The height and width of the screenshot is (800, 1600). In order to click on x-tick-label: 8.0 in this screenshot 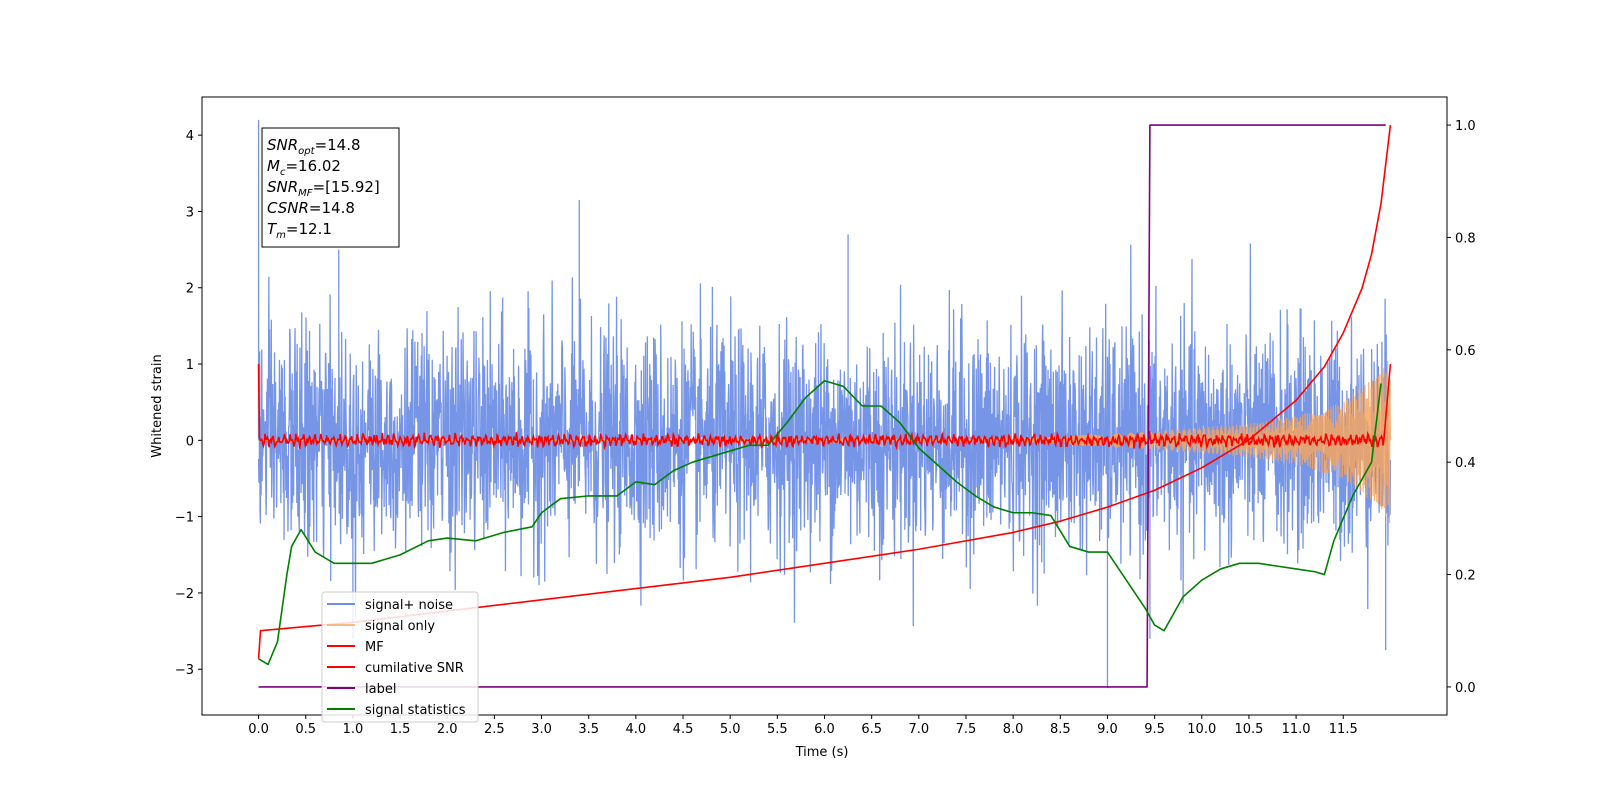, I will do `click(1013, 729)`.